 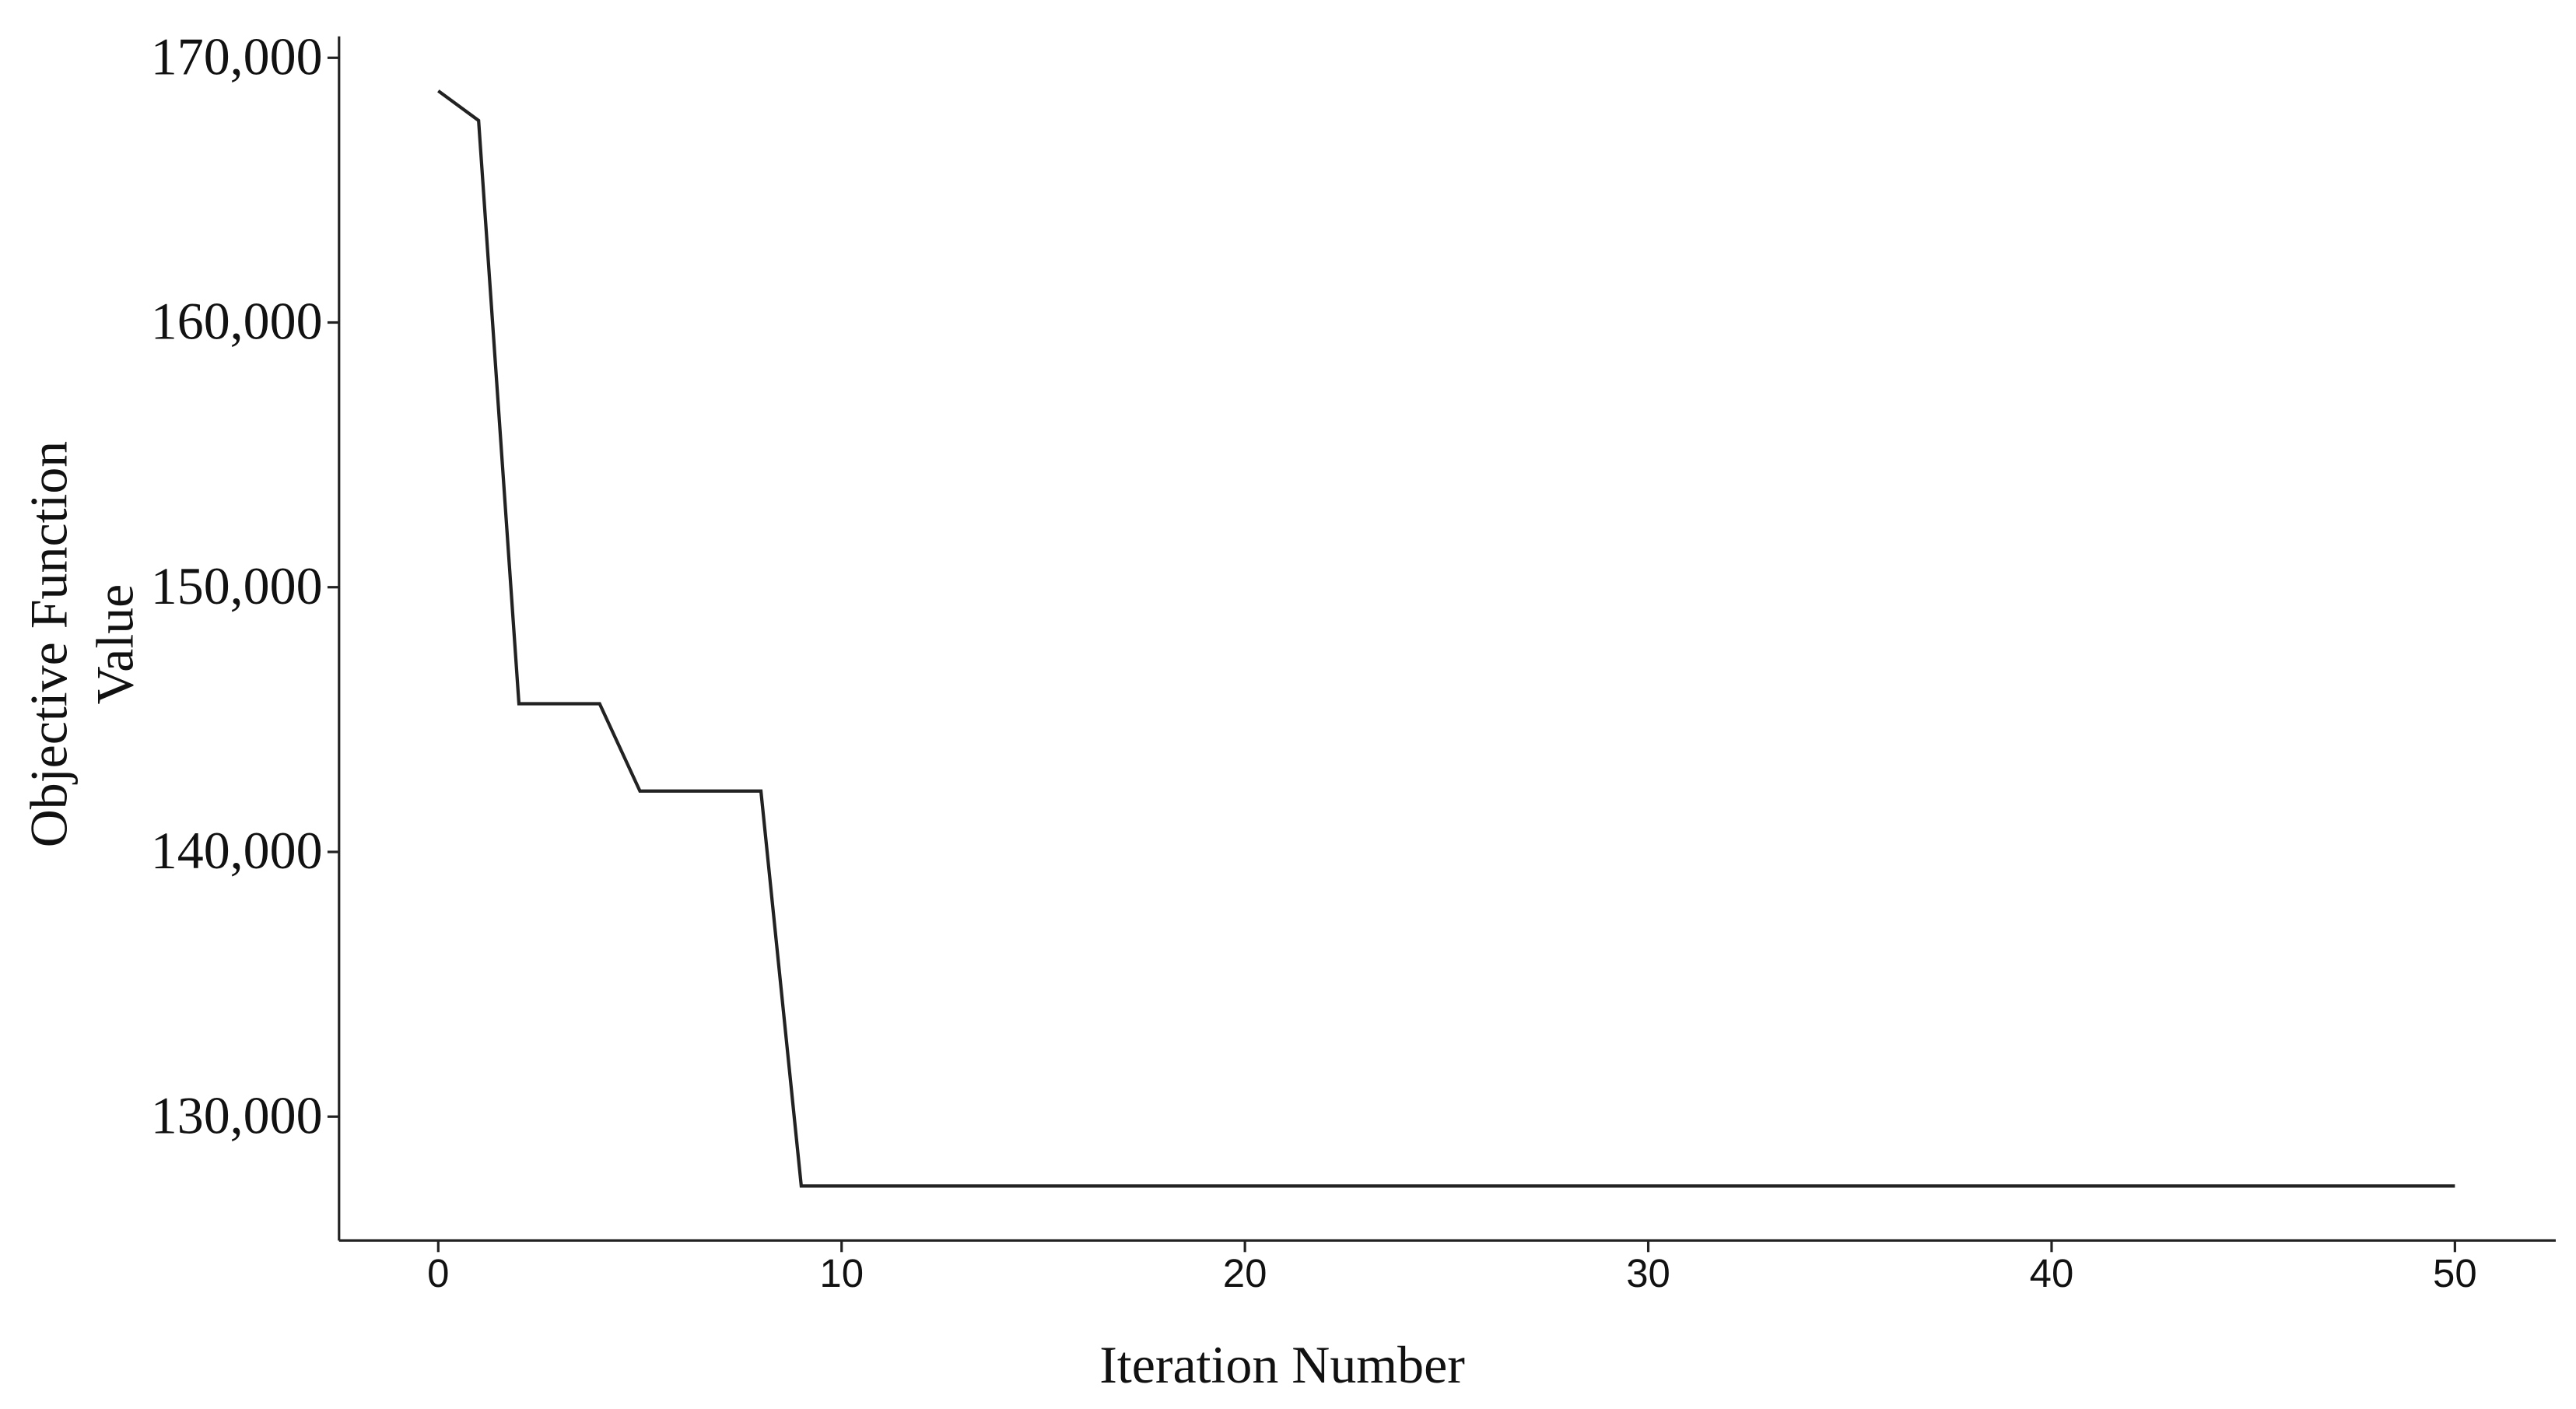 I want to click on y-axis-label: Value, so click(x=115, y=644).